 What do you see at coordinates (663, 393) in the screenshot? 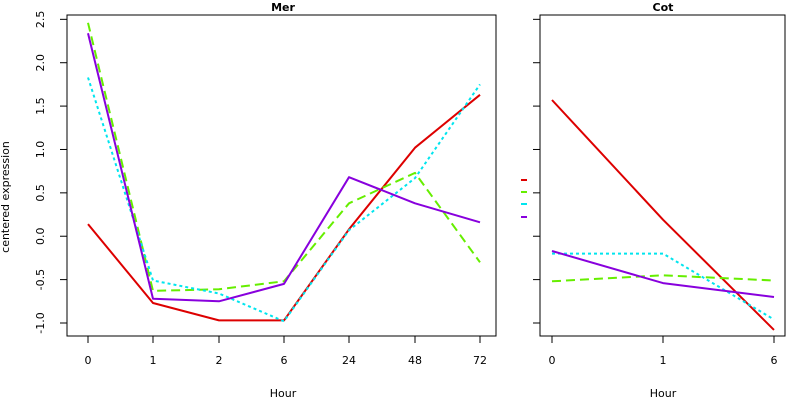
I see `x-axis-title-cot: Hour` at bounding box center [663, 393].